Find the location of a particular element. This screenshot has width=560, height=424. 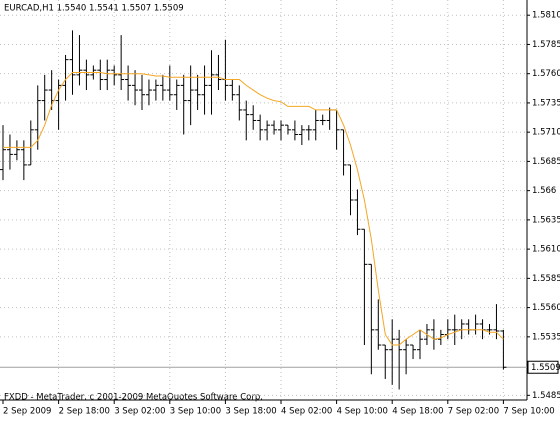

y-tick-label: 1.5710 is located at coordinates (546, 133).